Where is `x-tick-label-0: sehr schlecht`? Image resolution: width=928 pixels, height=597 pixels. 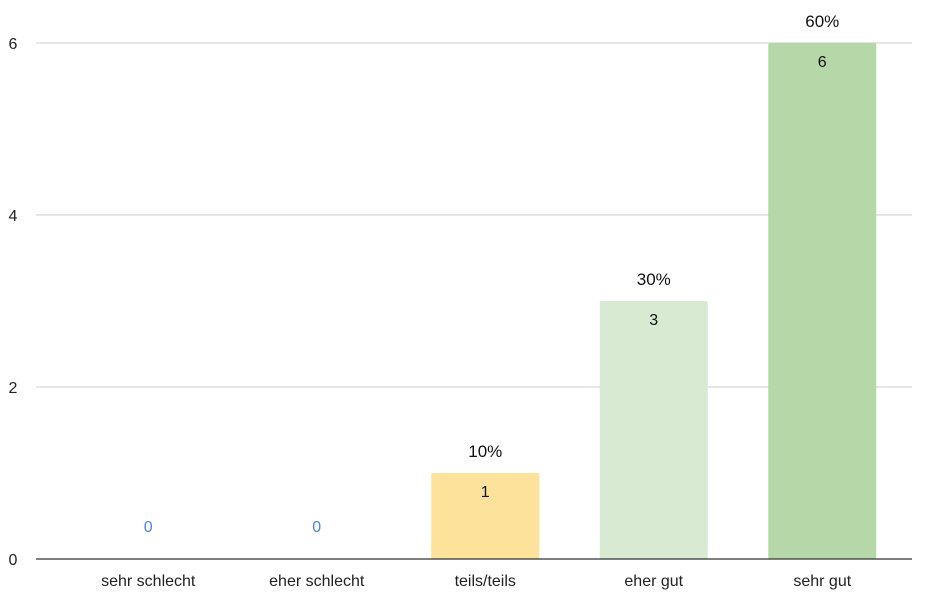
x-tick-label-0: sehr schlecht is located at coordinates (148, 581).